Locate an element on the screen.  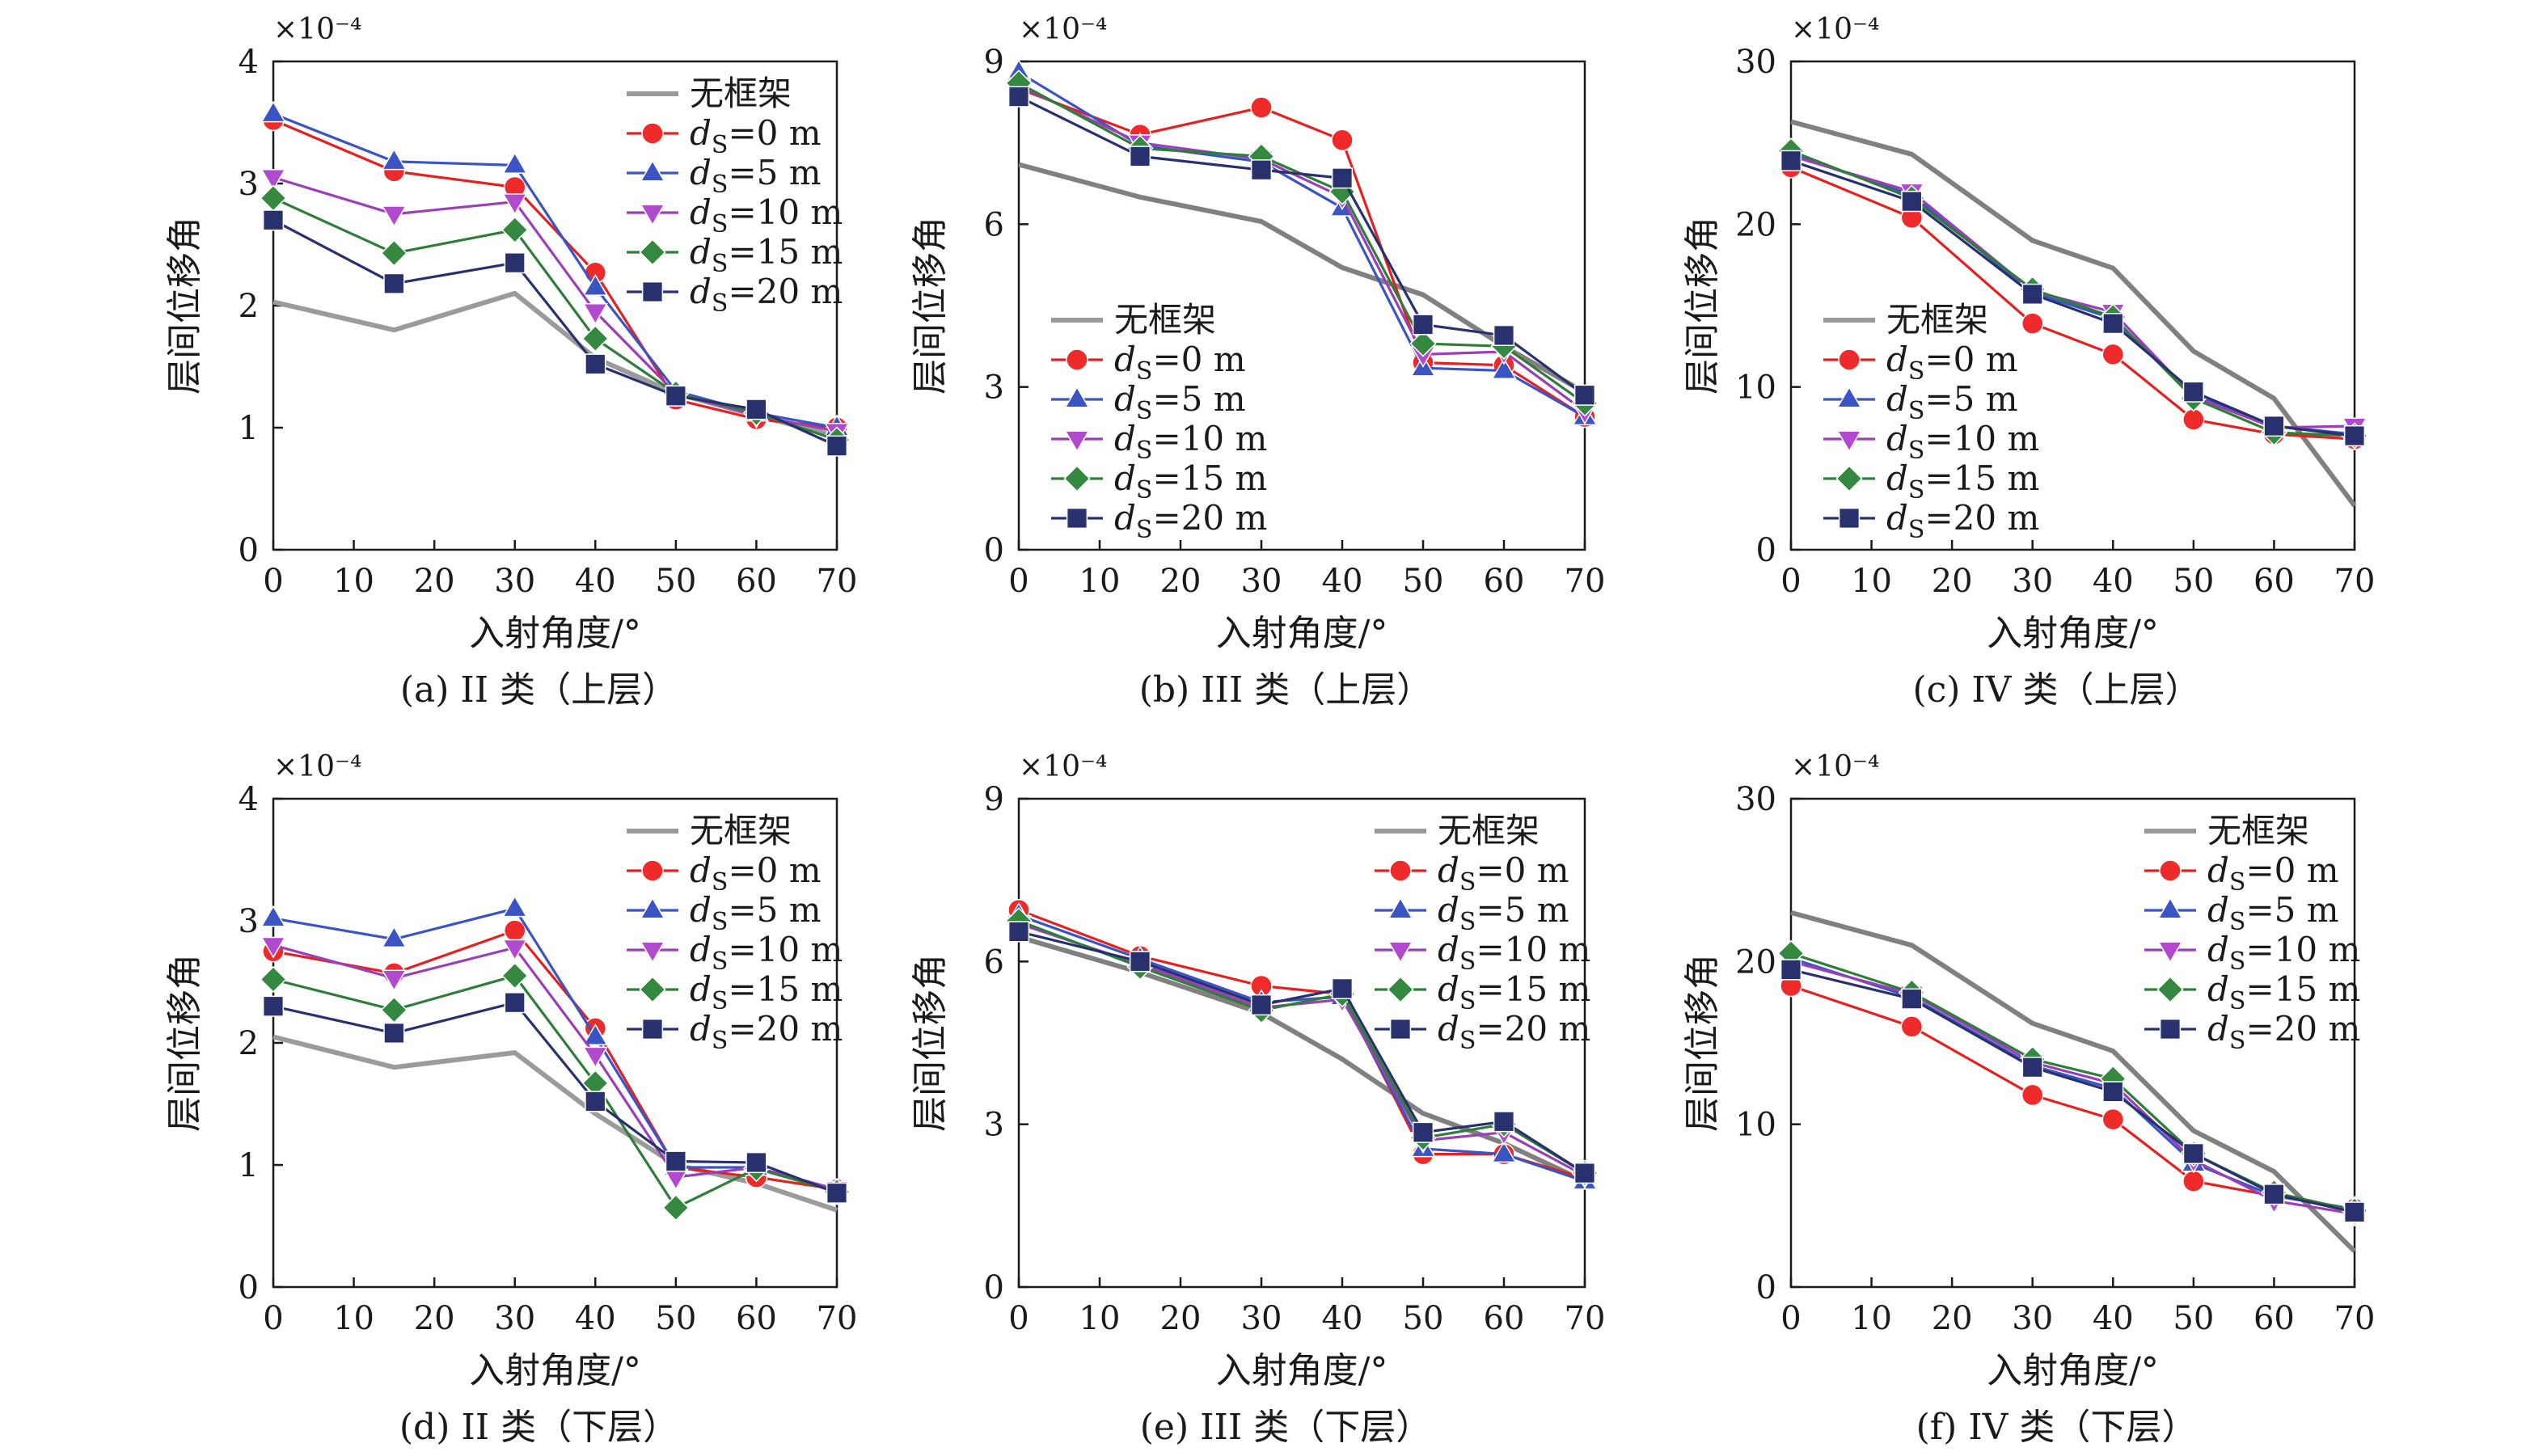
y-tick-label: 9 is located at coordinates (994, 799).